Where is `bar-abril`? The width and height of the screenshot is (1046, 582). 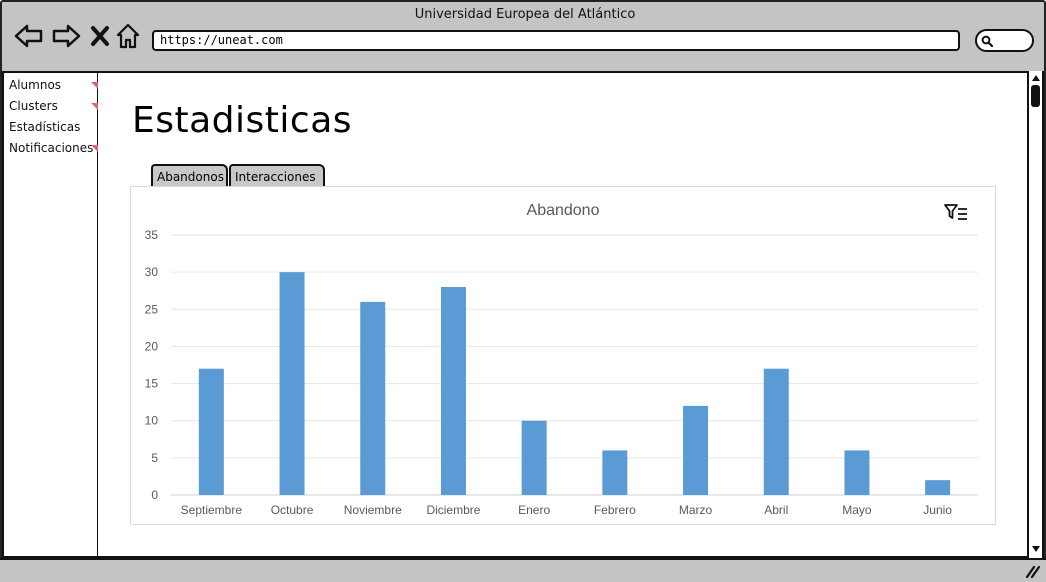
bar-abril is located at coordinates (776, 431).